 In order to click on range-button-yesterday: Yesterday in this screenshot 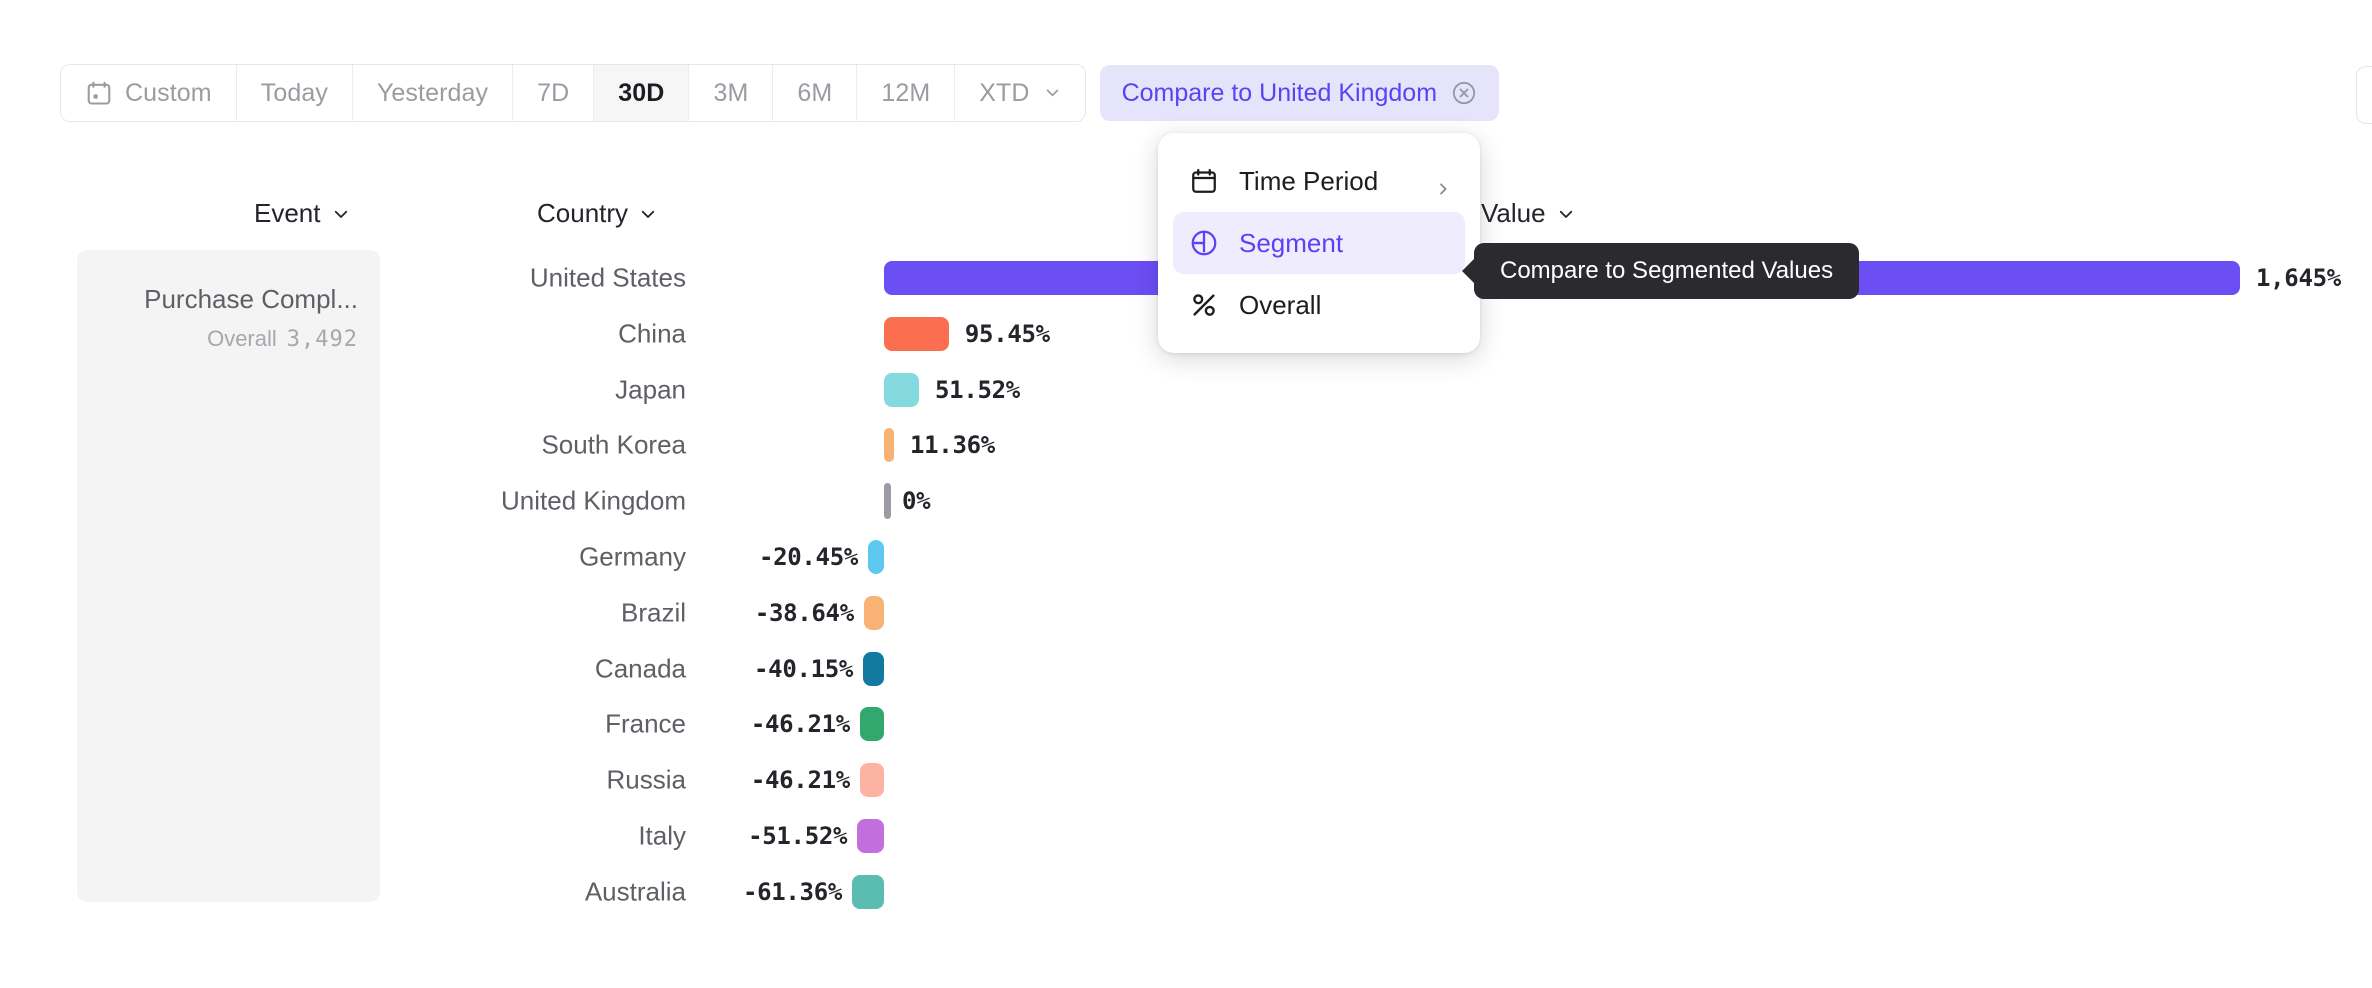, I will do `click(433, 93)`.